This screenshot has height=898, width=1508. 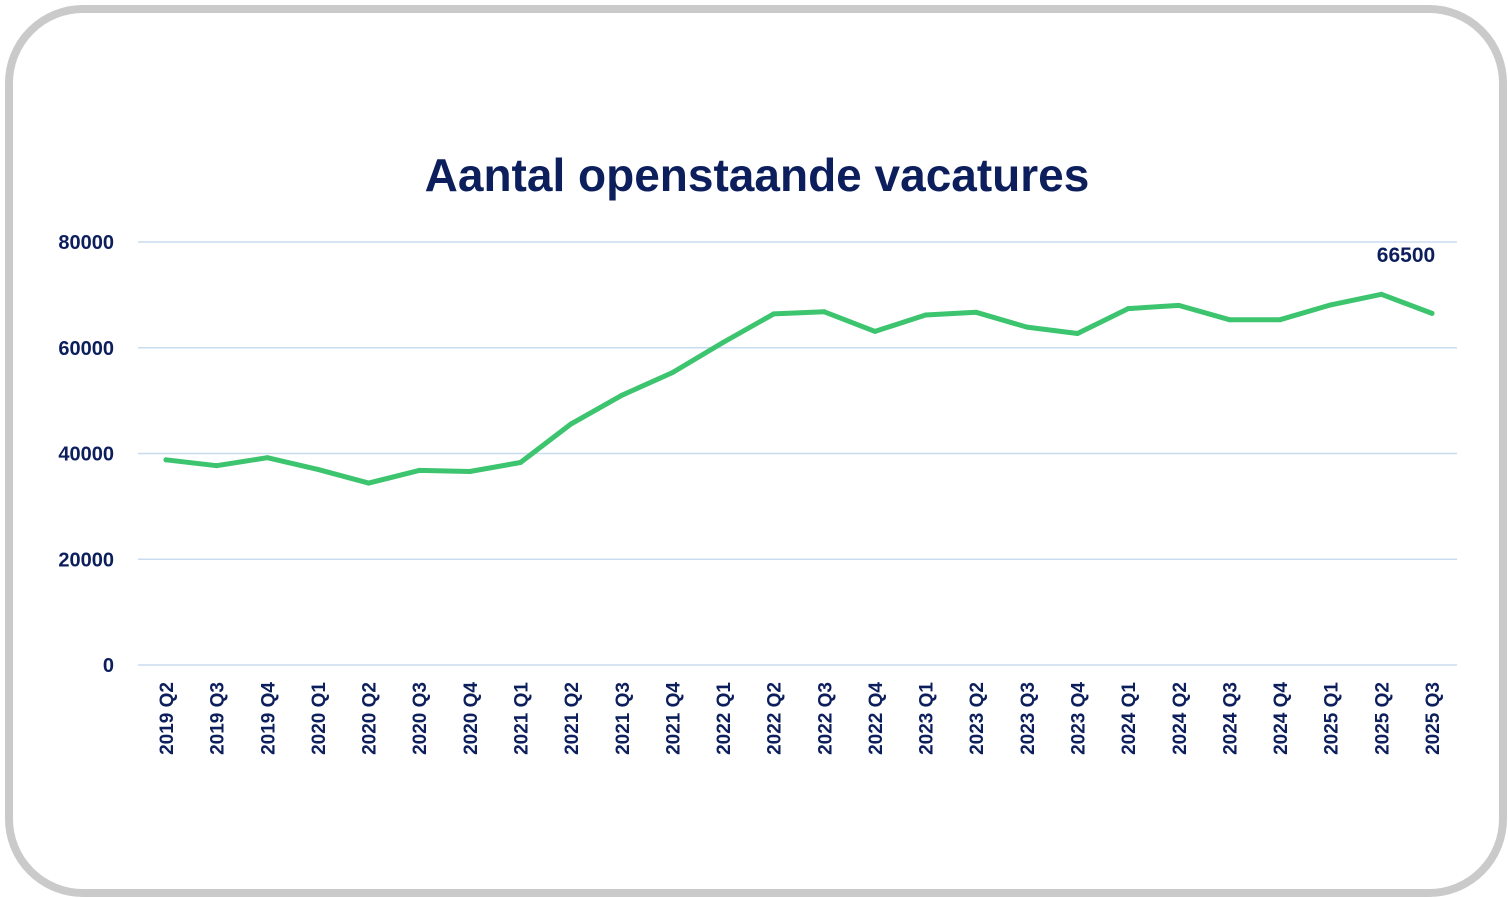 What do you see at coordinates (825, 718) in the screenshot?
I see `x-tick-label: 2022 Q3` at bounding box center [825, 718].